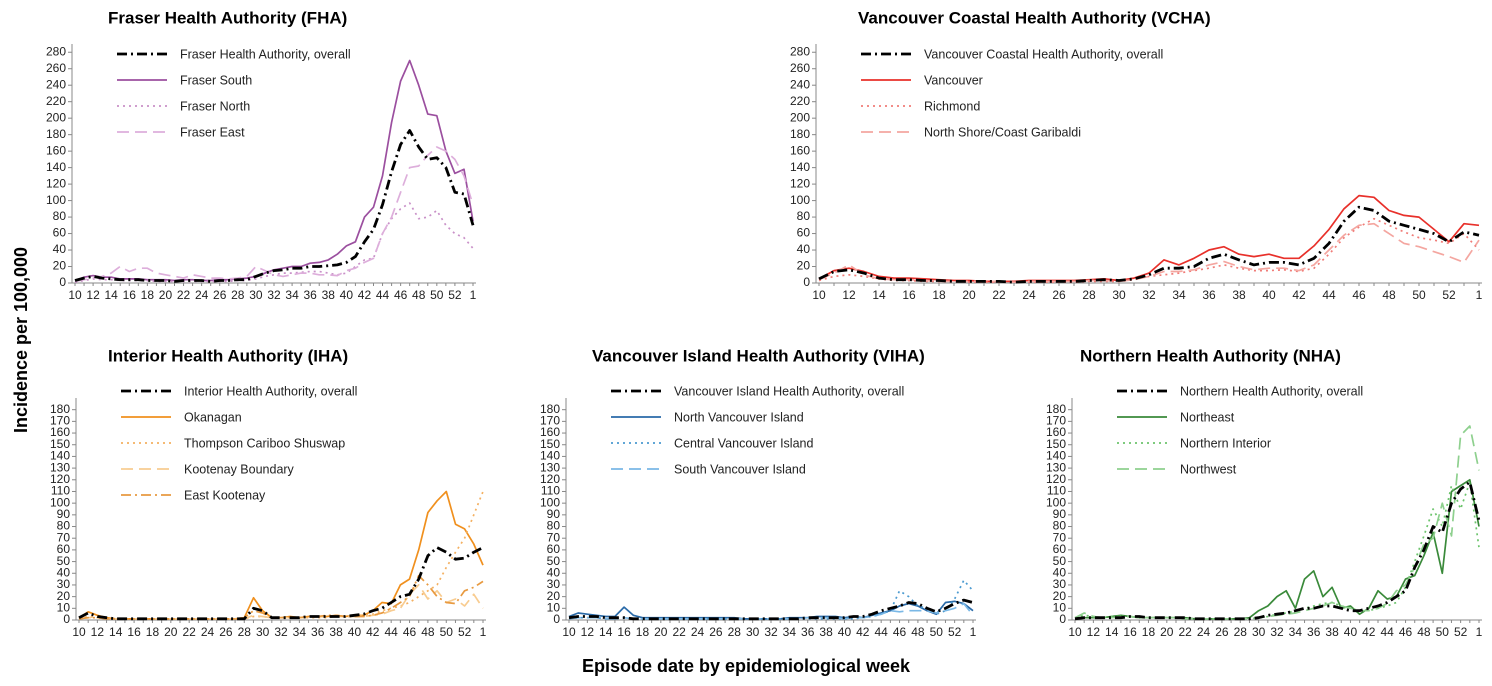 Image resolution: width=1492 pixels, height=686 pixels. What do you see at coordinates (1002, 132) in the screenshot?
I see `legend-label: North Shore/Coast Garibaldi` at bounding box center [1002, 132].